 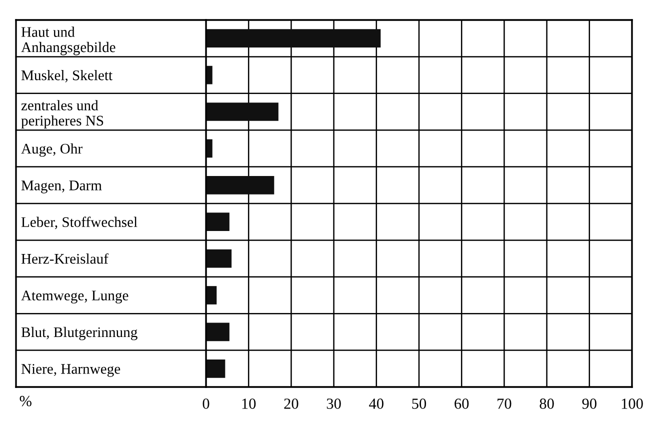 I want to click on x-axis-title: %, so click(x=26, y=401).